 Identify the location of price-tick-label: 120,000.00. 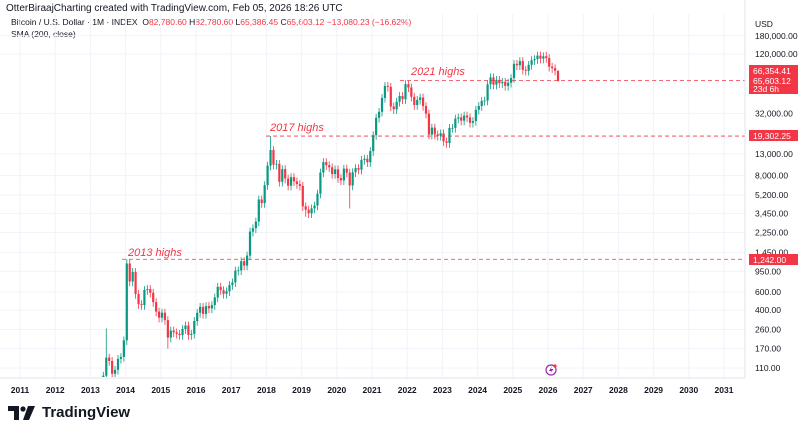
(776, 54).